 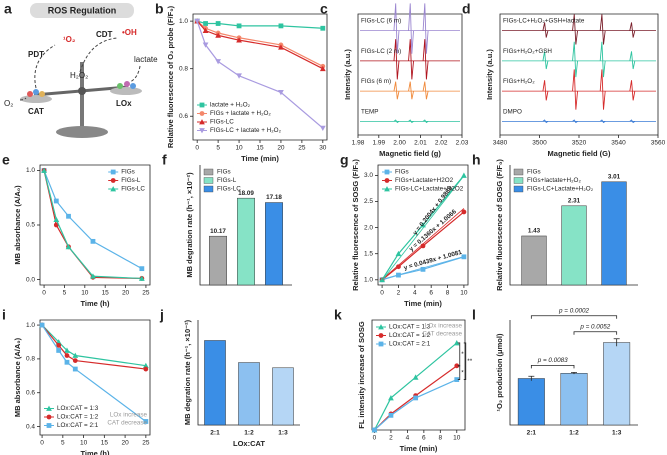 I want to click on left-pan, so click(x=36, y=99).